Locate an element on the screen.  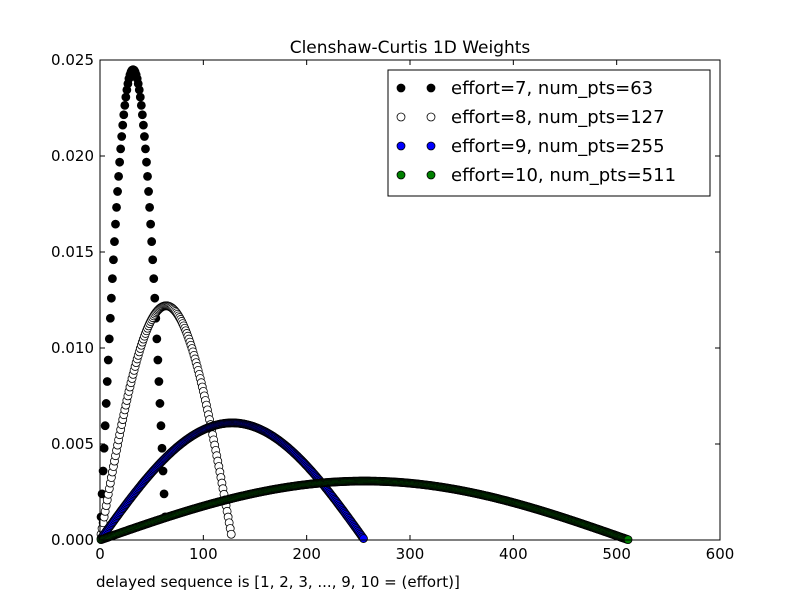
x-tick-label: 500 is located at coordinates (616, 554).